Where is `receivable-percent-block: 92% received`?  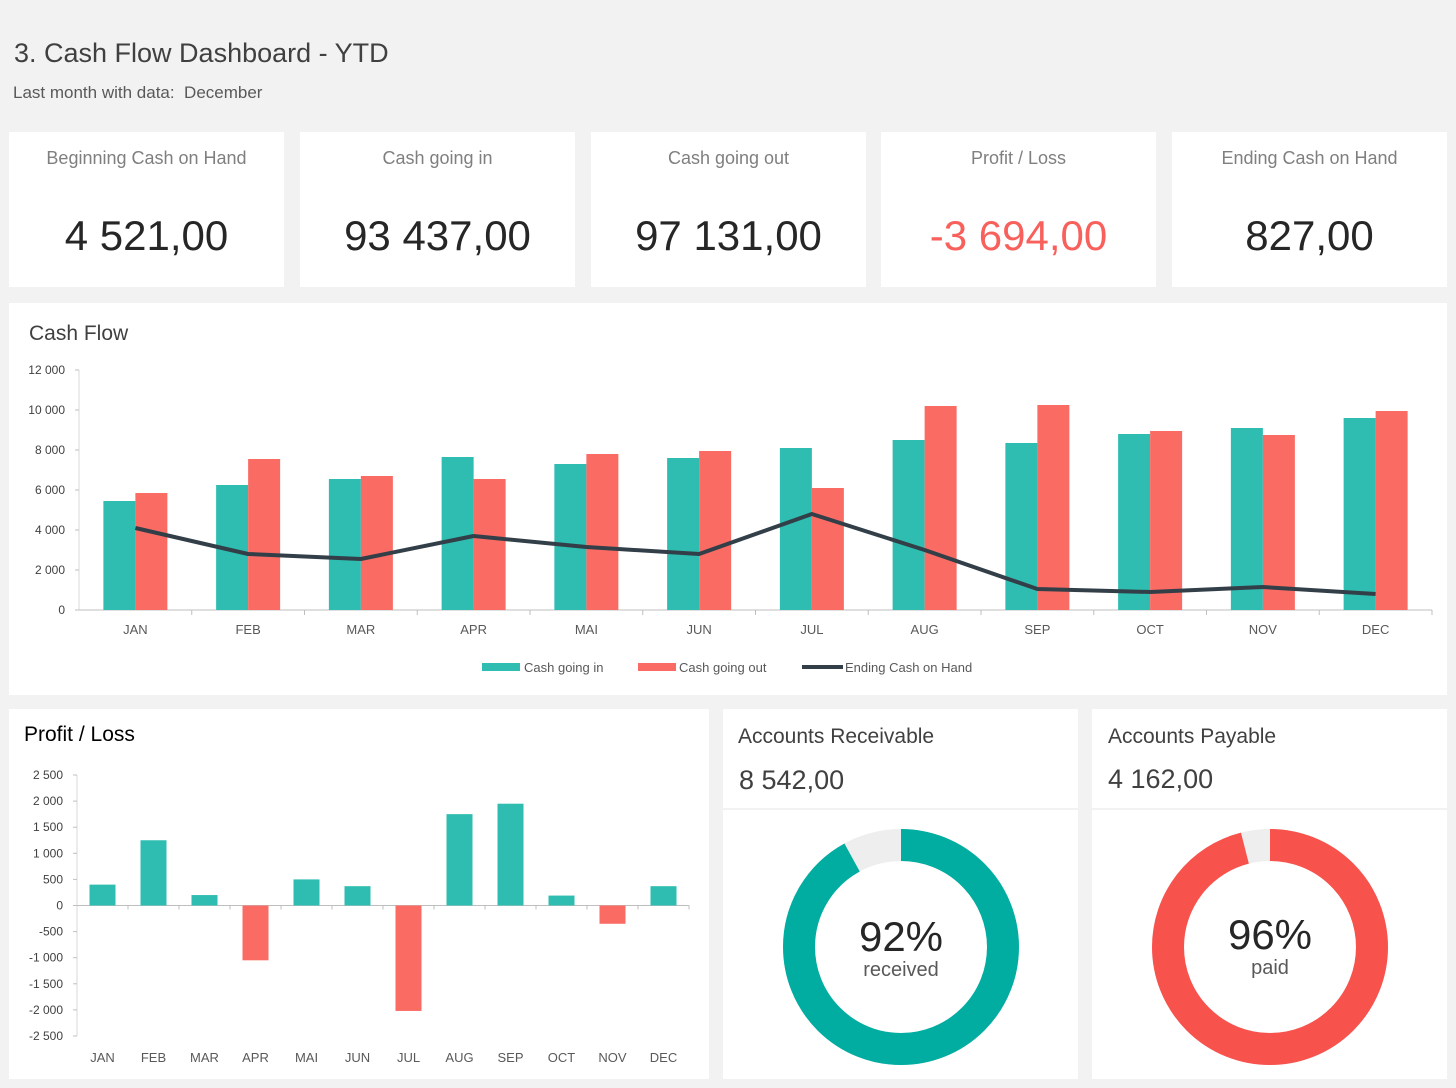
receivable-percent-block: 92% received is located at coordinates (901, 947).